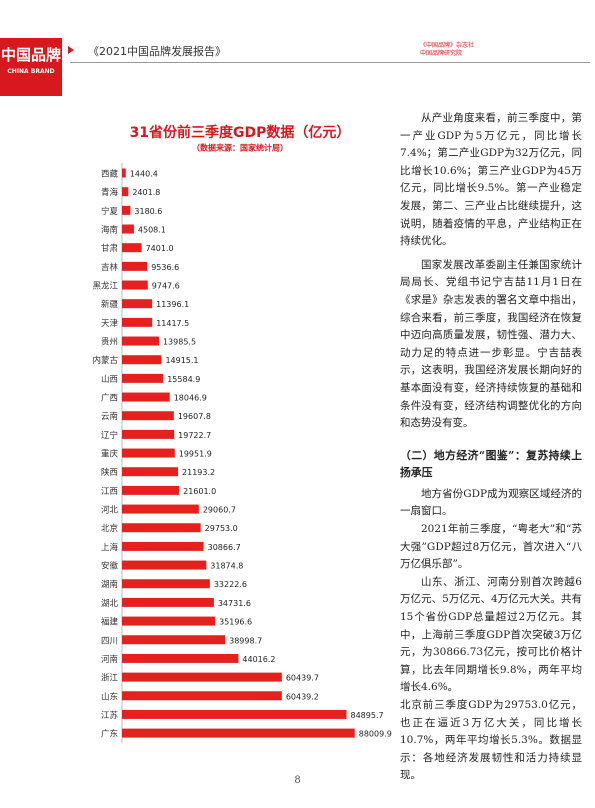  Describe the element at coordinates (109, 734) in the screenshot. I see `category-label: 广东` at that location.